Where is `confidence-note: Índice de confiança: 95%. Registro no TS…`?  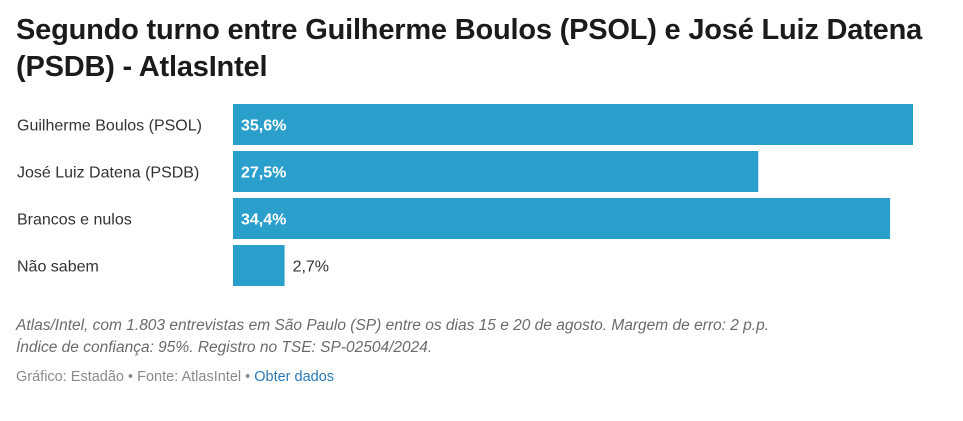
confidence-note: Índice de confiança: 95%. Registro no TS… is located at coordinates (224, 347).